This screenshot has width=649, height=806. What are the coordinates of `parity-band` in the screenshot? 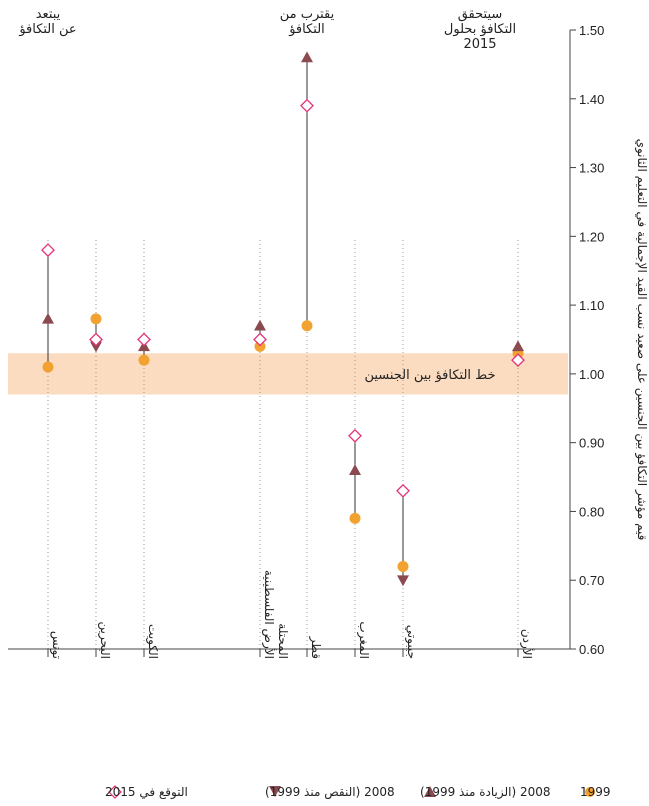 It's located at (288, 374).